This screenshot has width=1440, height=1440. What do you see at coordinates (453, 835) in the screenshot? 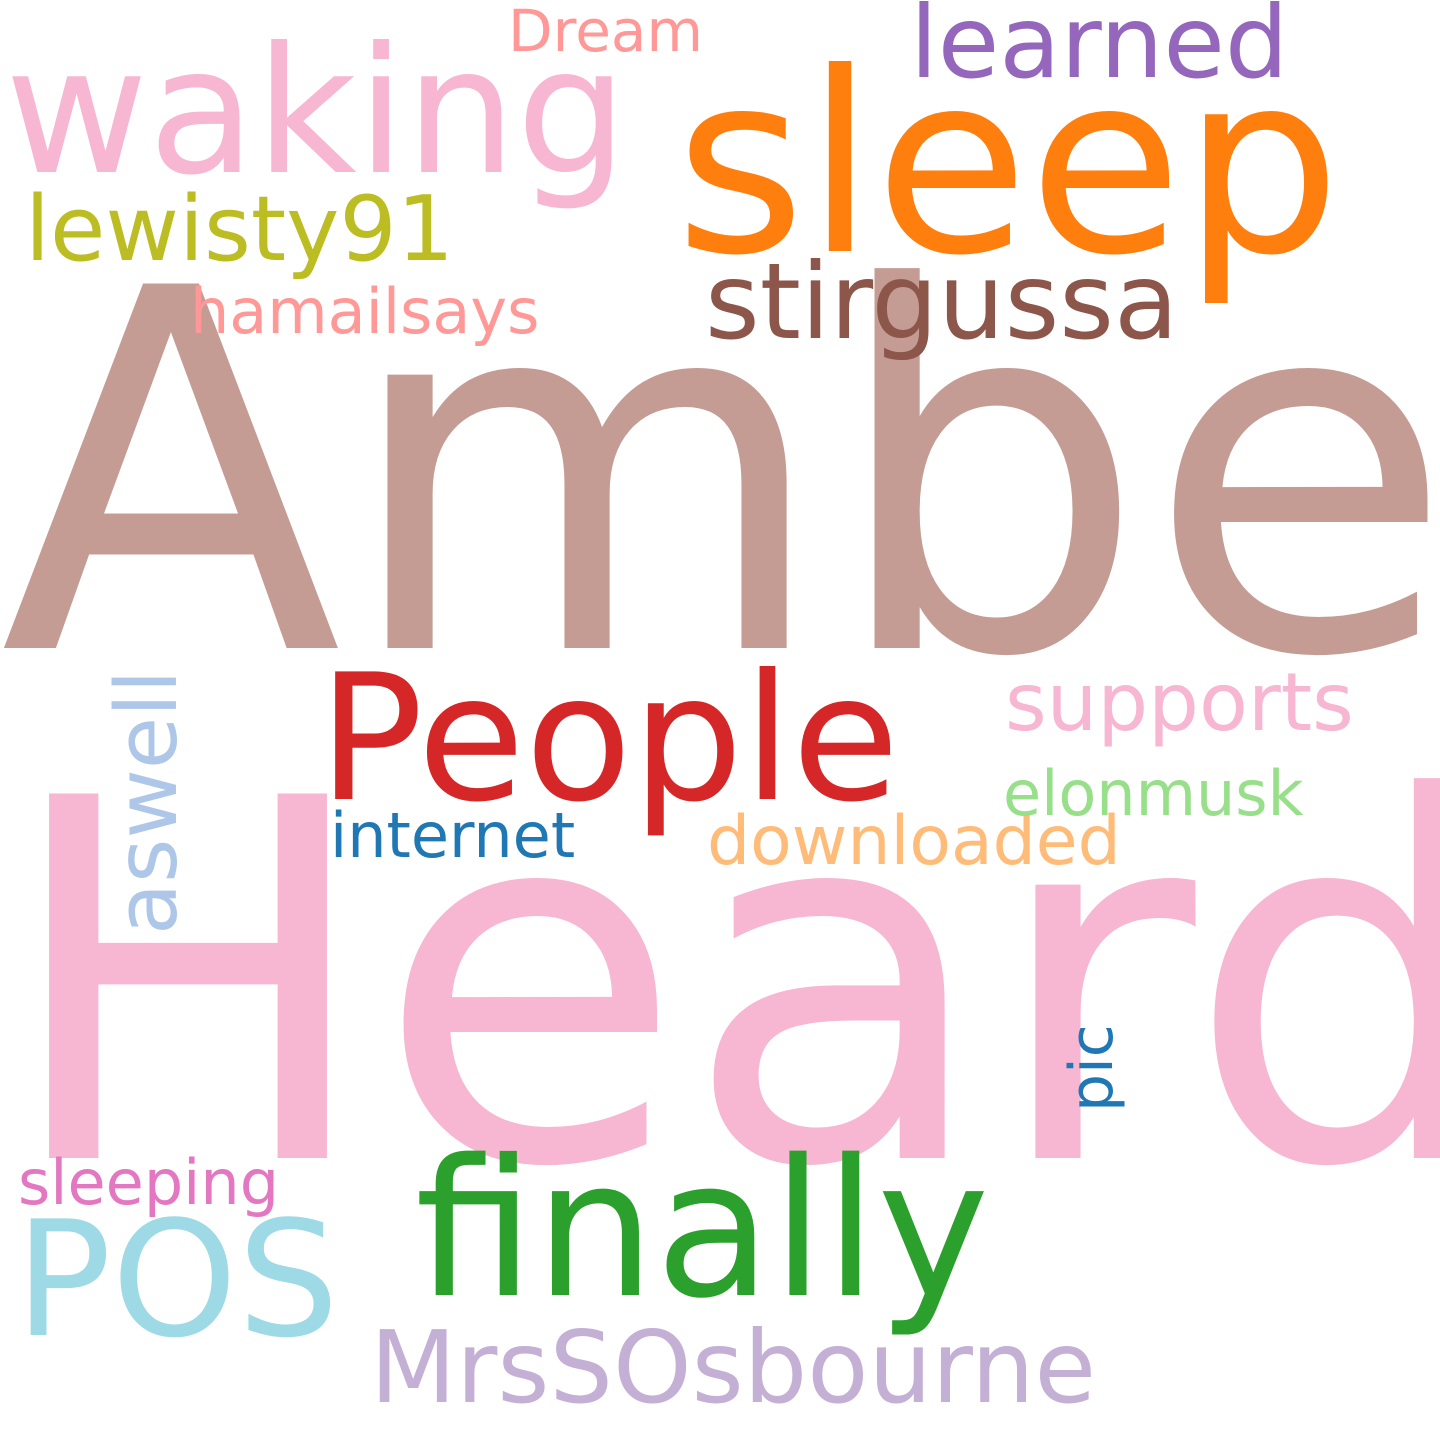
I see `word-internet: internet` at bounding box center [453, 835].